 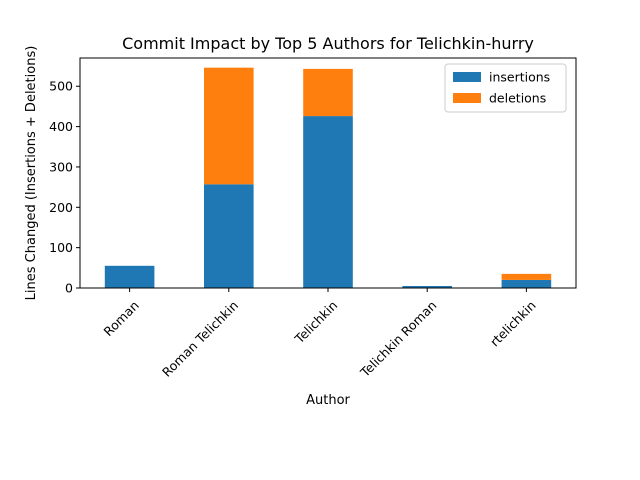 What do you see at coordinates (61, 126) in the screenshot?
I see `y-tick-label-4: 400` at bounding box center [61, 126].